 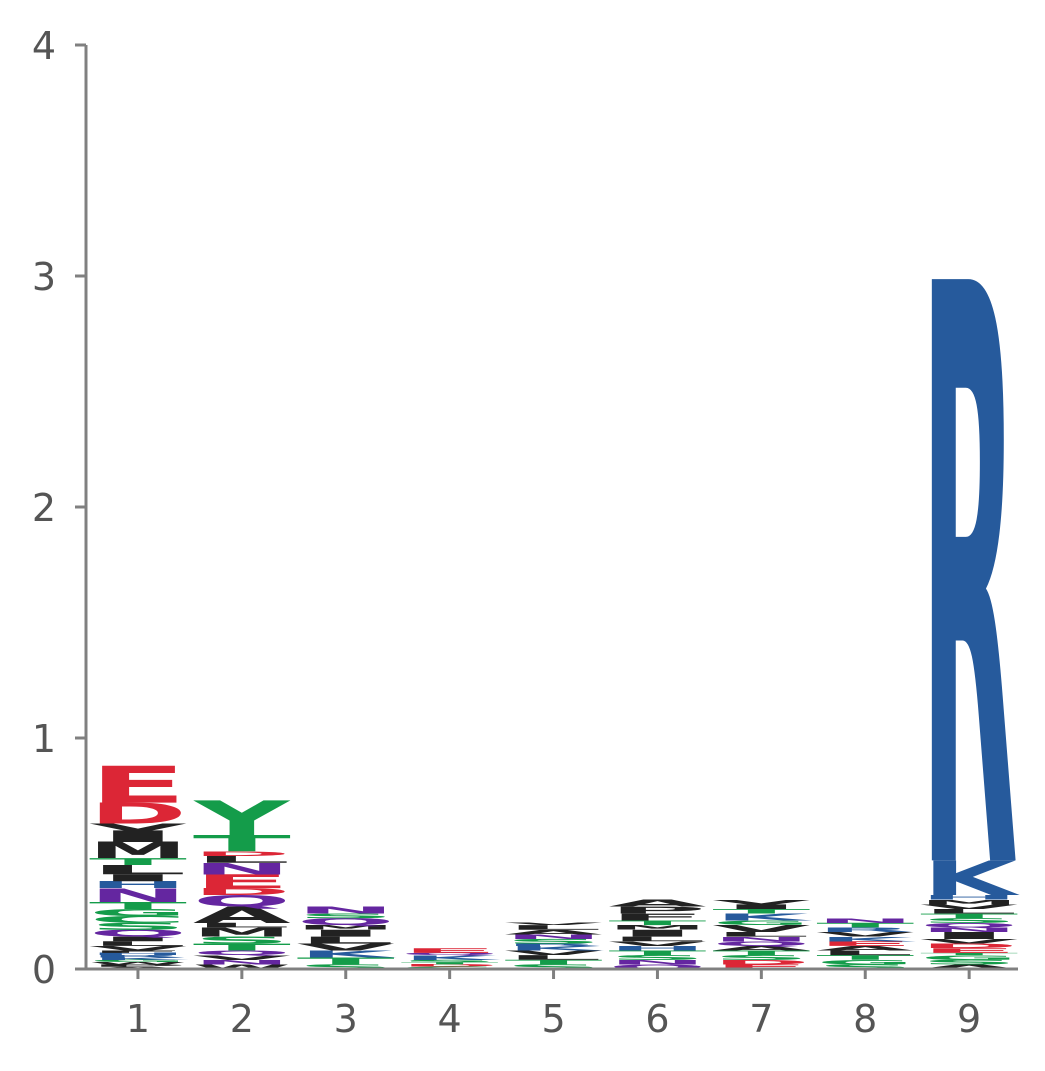 What do you see at coordinates (761, 1019) in the screenshot?
I see `x-tick-label: 7` at bounding box center [761, 1019].